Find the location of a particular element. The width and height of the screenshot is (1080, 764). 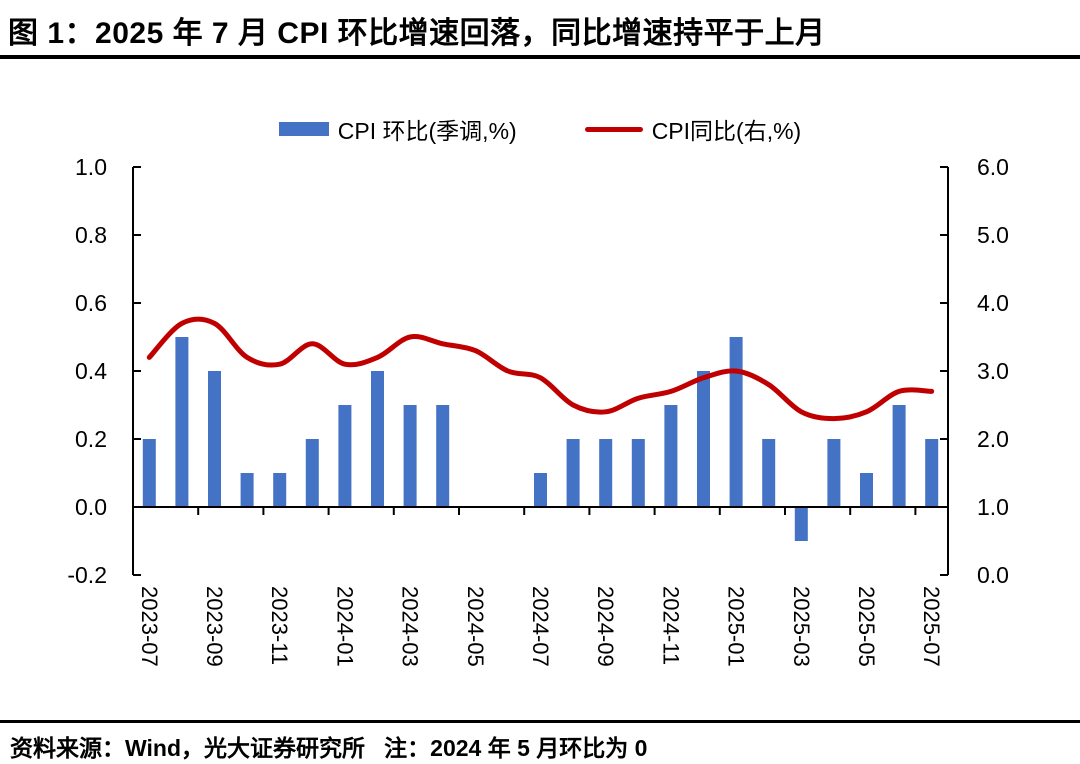

right-axis-label: 0.0 is located at coordinates (993, 575).